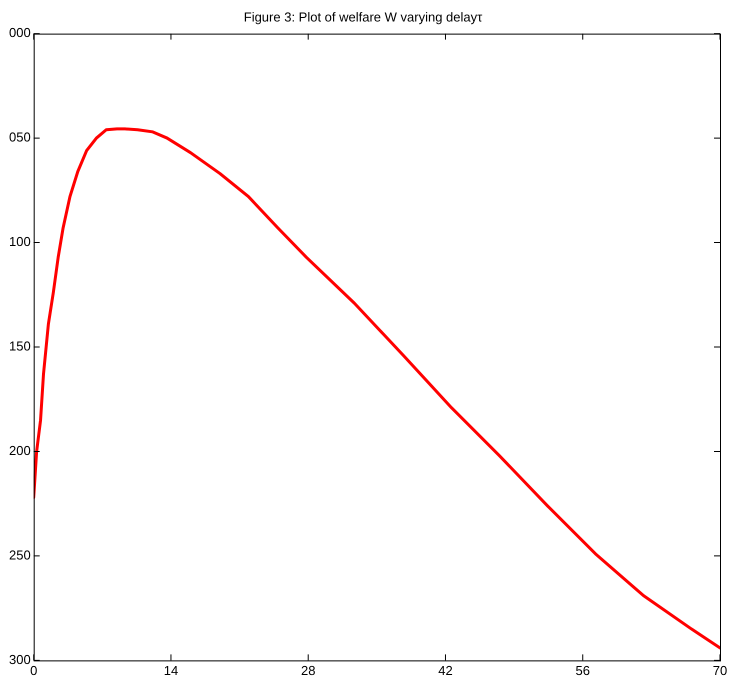 The image size is (734, 684). Describe the element at coordinates (583, 670) in the screenshot. I see `x-tick-label: 56` at that location.